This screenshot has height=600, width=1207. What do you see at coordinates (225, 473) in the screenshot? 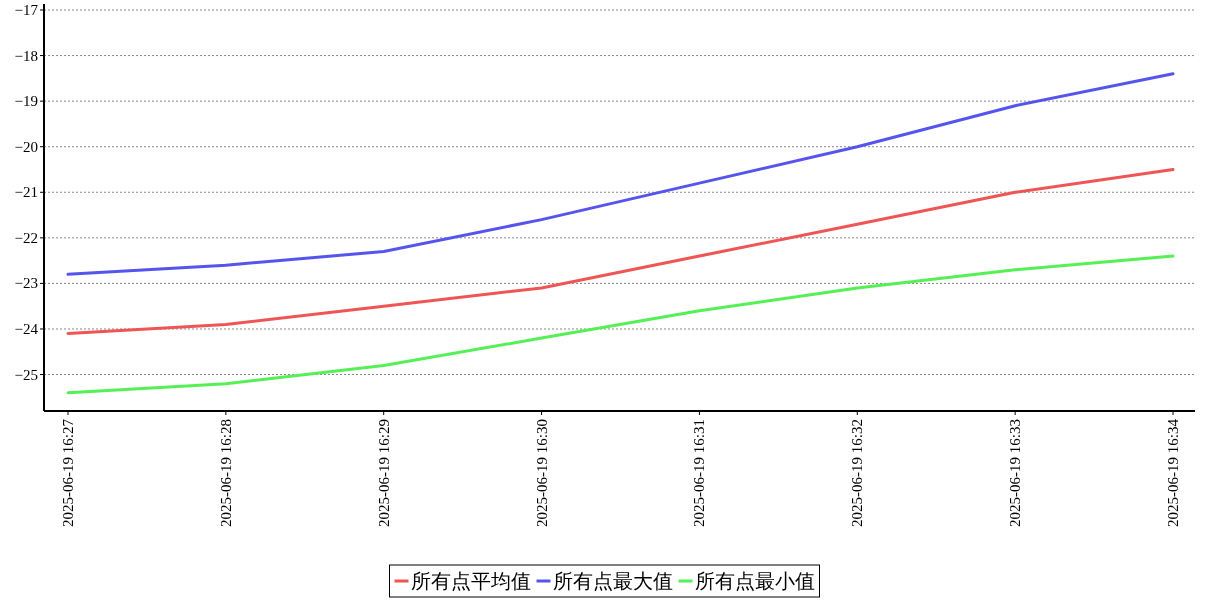
I see `x-tick-label: 2025-06-19 16:28` at bounding box center [225, 473].